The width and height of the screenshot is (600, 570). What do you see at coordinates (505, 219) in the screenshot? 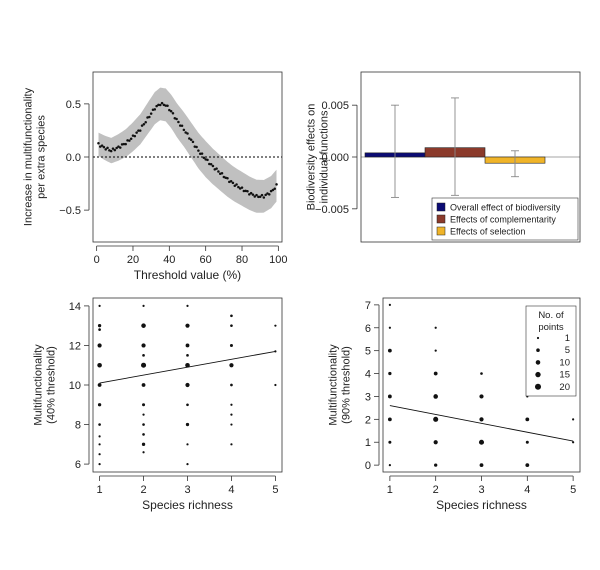
I see `legend-box` at bounding box center [505, 219].